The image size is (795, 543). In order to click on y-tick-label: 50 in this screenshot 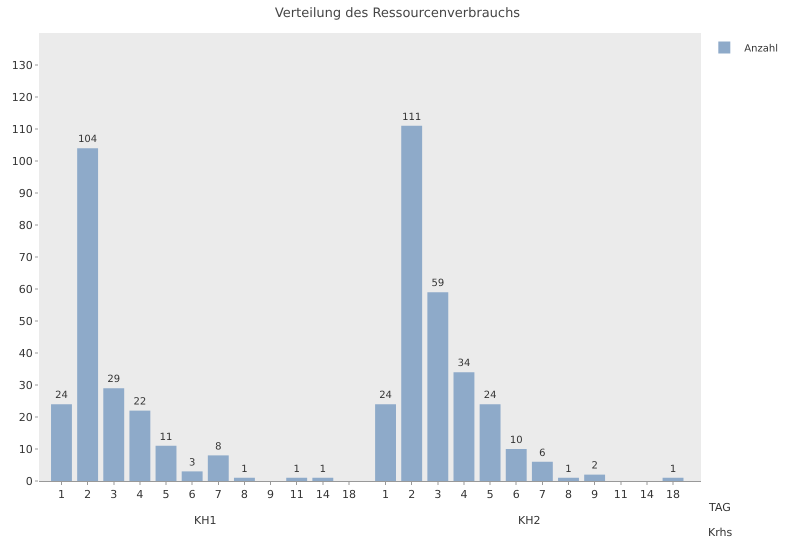, I will do `click(25, 321)`.